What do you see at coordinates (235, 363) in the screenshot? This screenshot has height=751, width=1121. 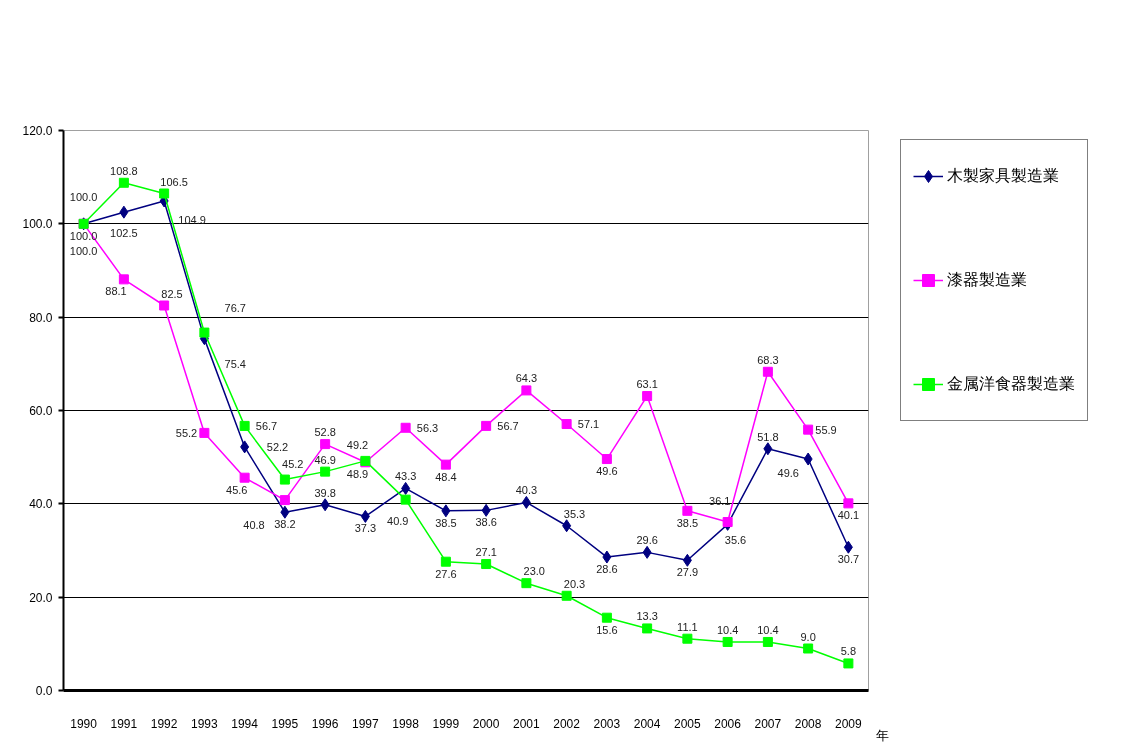 I see `data-label: 75.4` at bounding box center [235, 363].